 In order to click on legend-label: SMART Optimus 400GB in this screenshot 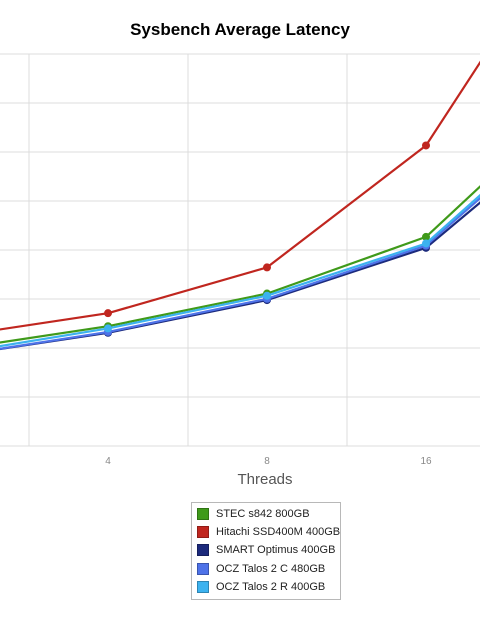, I will do `click(276, 550)`.